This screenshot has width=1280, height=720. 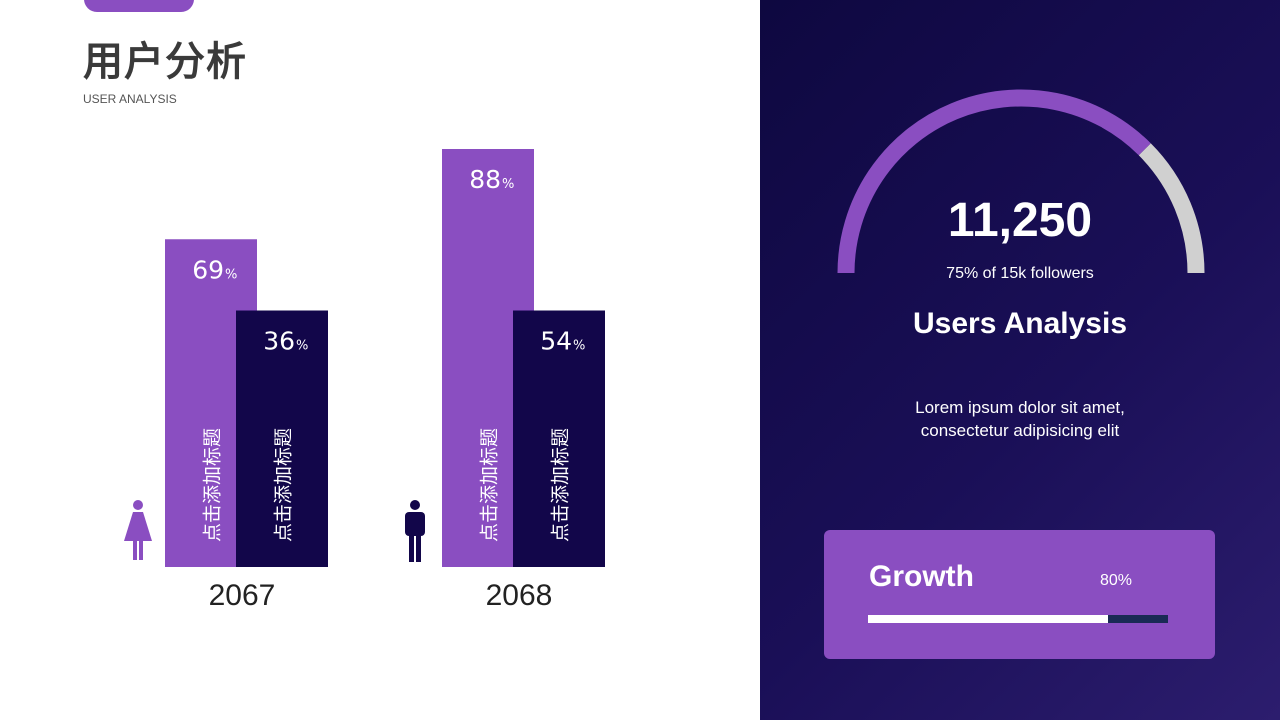 I want to click on growth-percent: 80%, so click(x=1116, y=580).